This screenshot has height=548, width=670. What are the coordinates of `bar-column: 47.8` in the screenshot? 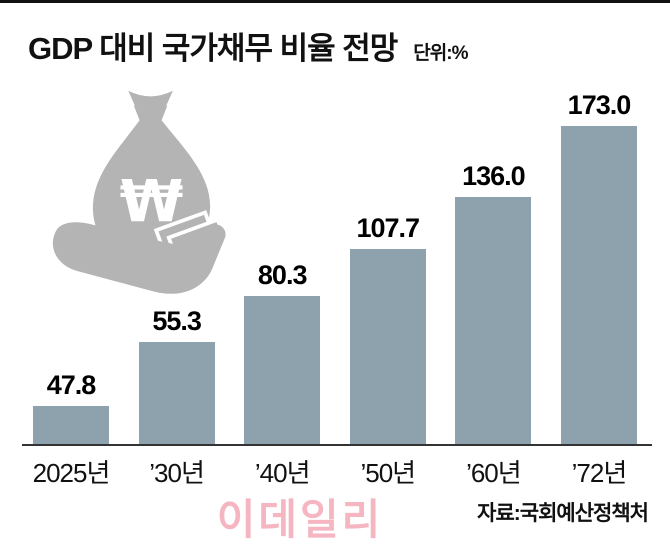 It's located at (71, 407).